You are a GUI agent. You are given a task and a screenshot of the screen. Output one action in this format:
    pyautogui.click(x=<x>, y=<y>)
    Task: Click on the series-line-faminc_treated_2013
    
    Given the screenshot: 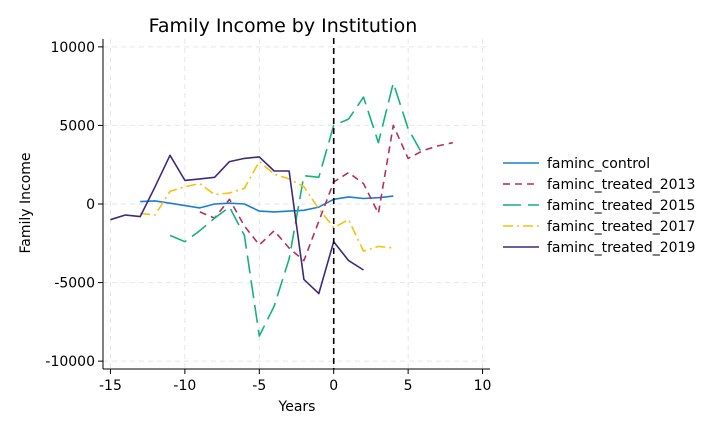 What is the action you would take?
    pyautogui.click(x=326, y=193)
    